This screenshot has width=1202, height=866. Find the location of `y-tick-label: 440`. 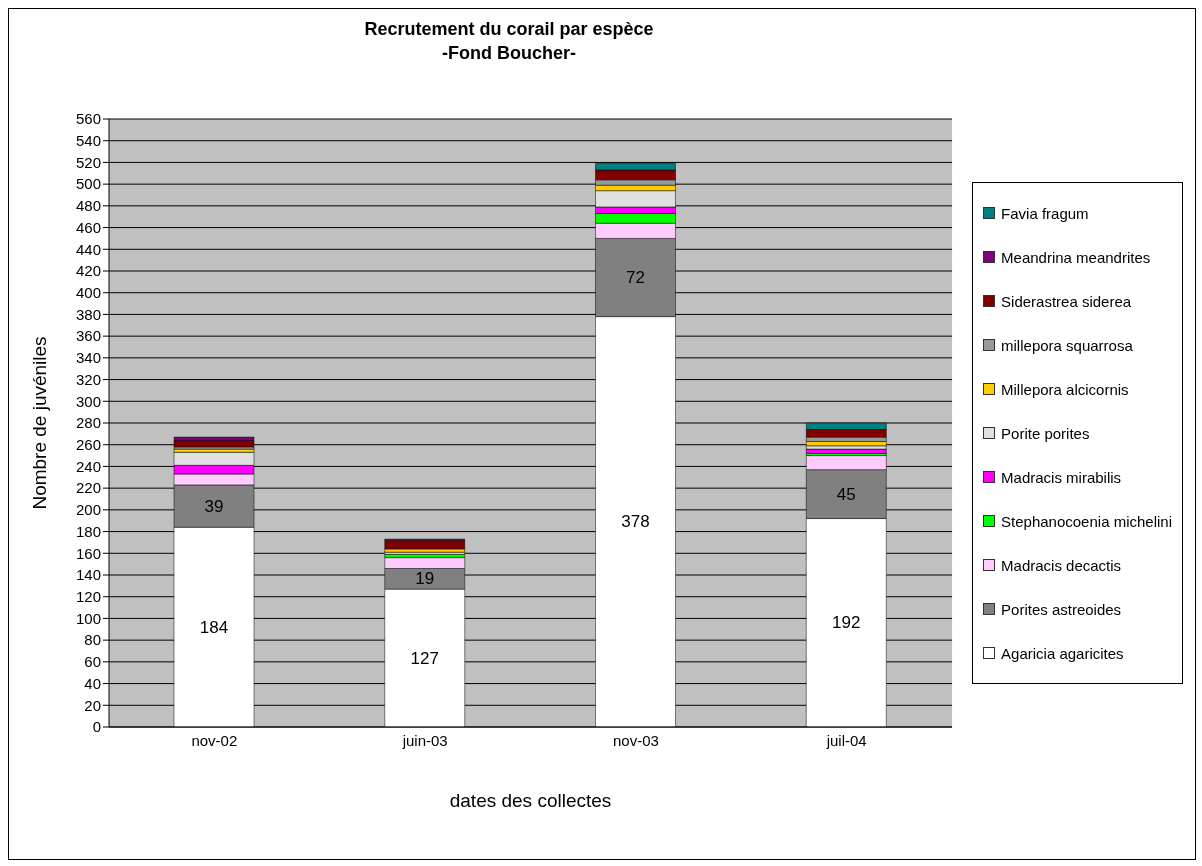

y-tick-label: 440 is located at coordinates (88, 249).